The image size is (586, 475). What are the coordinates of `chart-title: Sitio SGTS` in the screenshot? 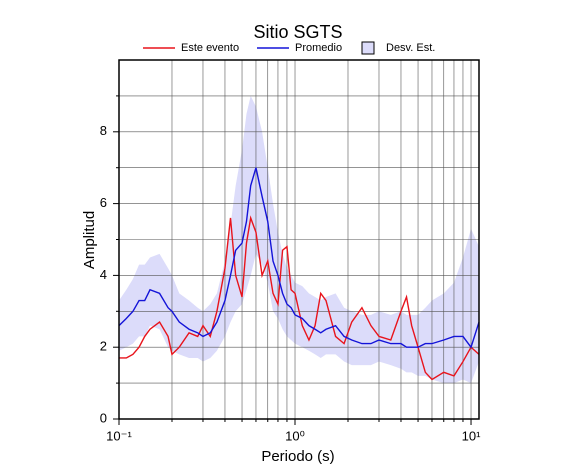 It's located at (297, 32).